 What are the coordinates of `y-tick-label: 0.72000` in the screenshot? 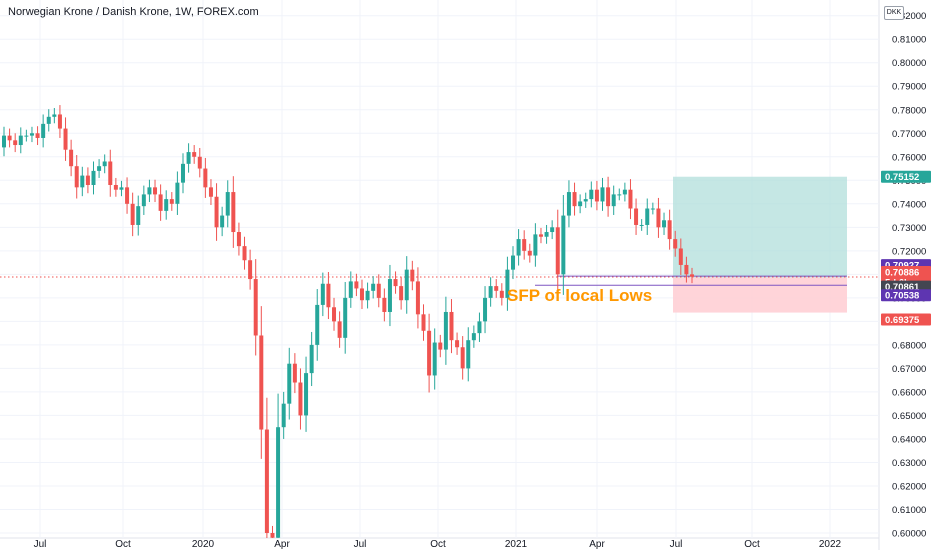 It's located at (909, 251).